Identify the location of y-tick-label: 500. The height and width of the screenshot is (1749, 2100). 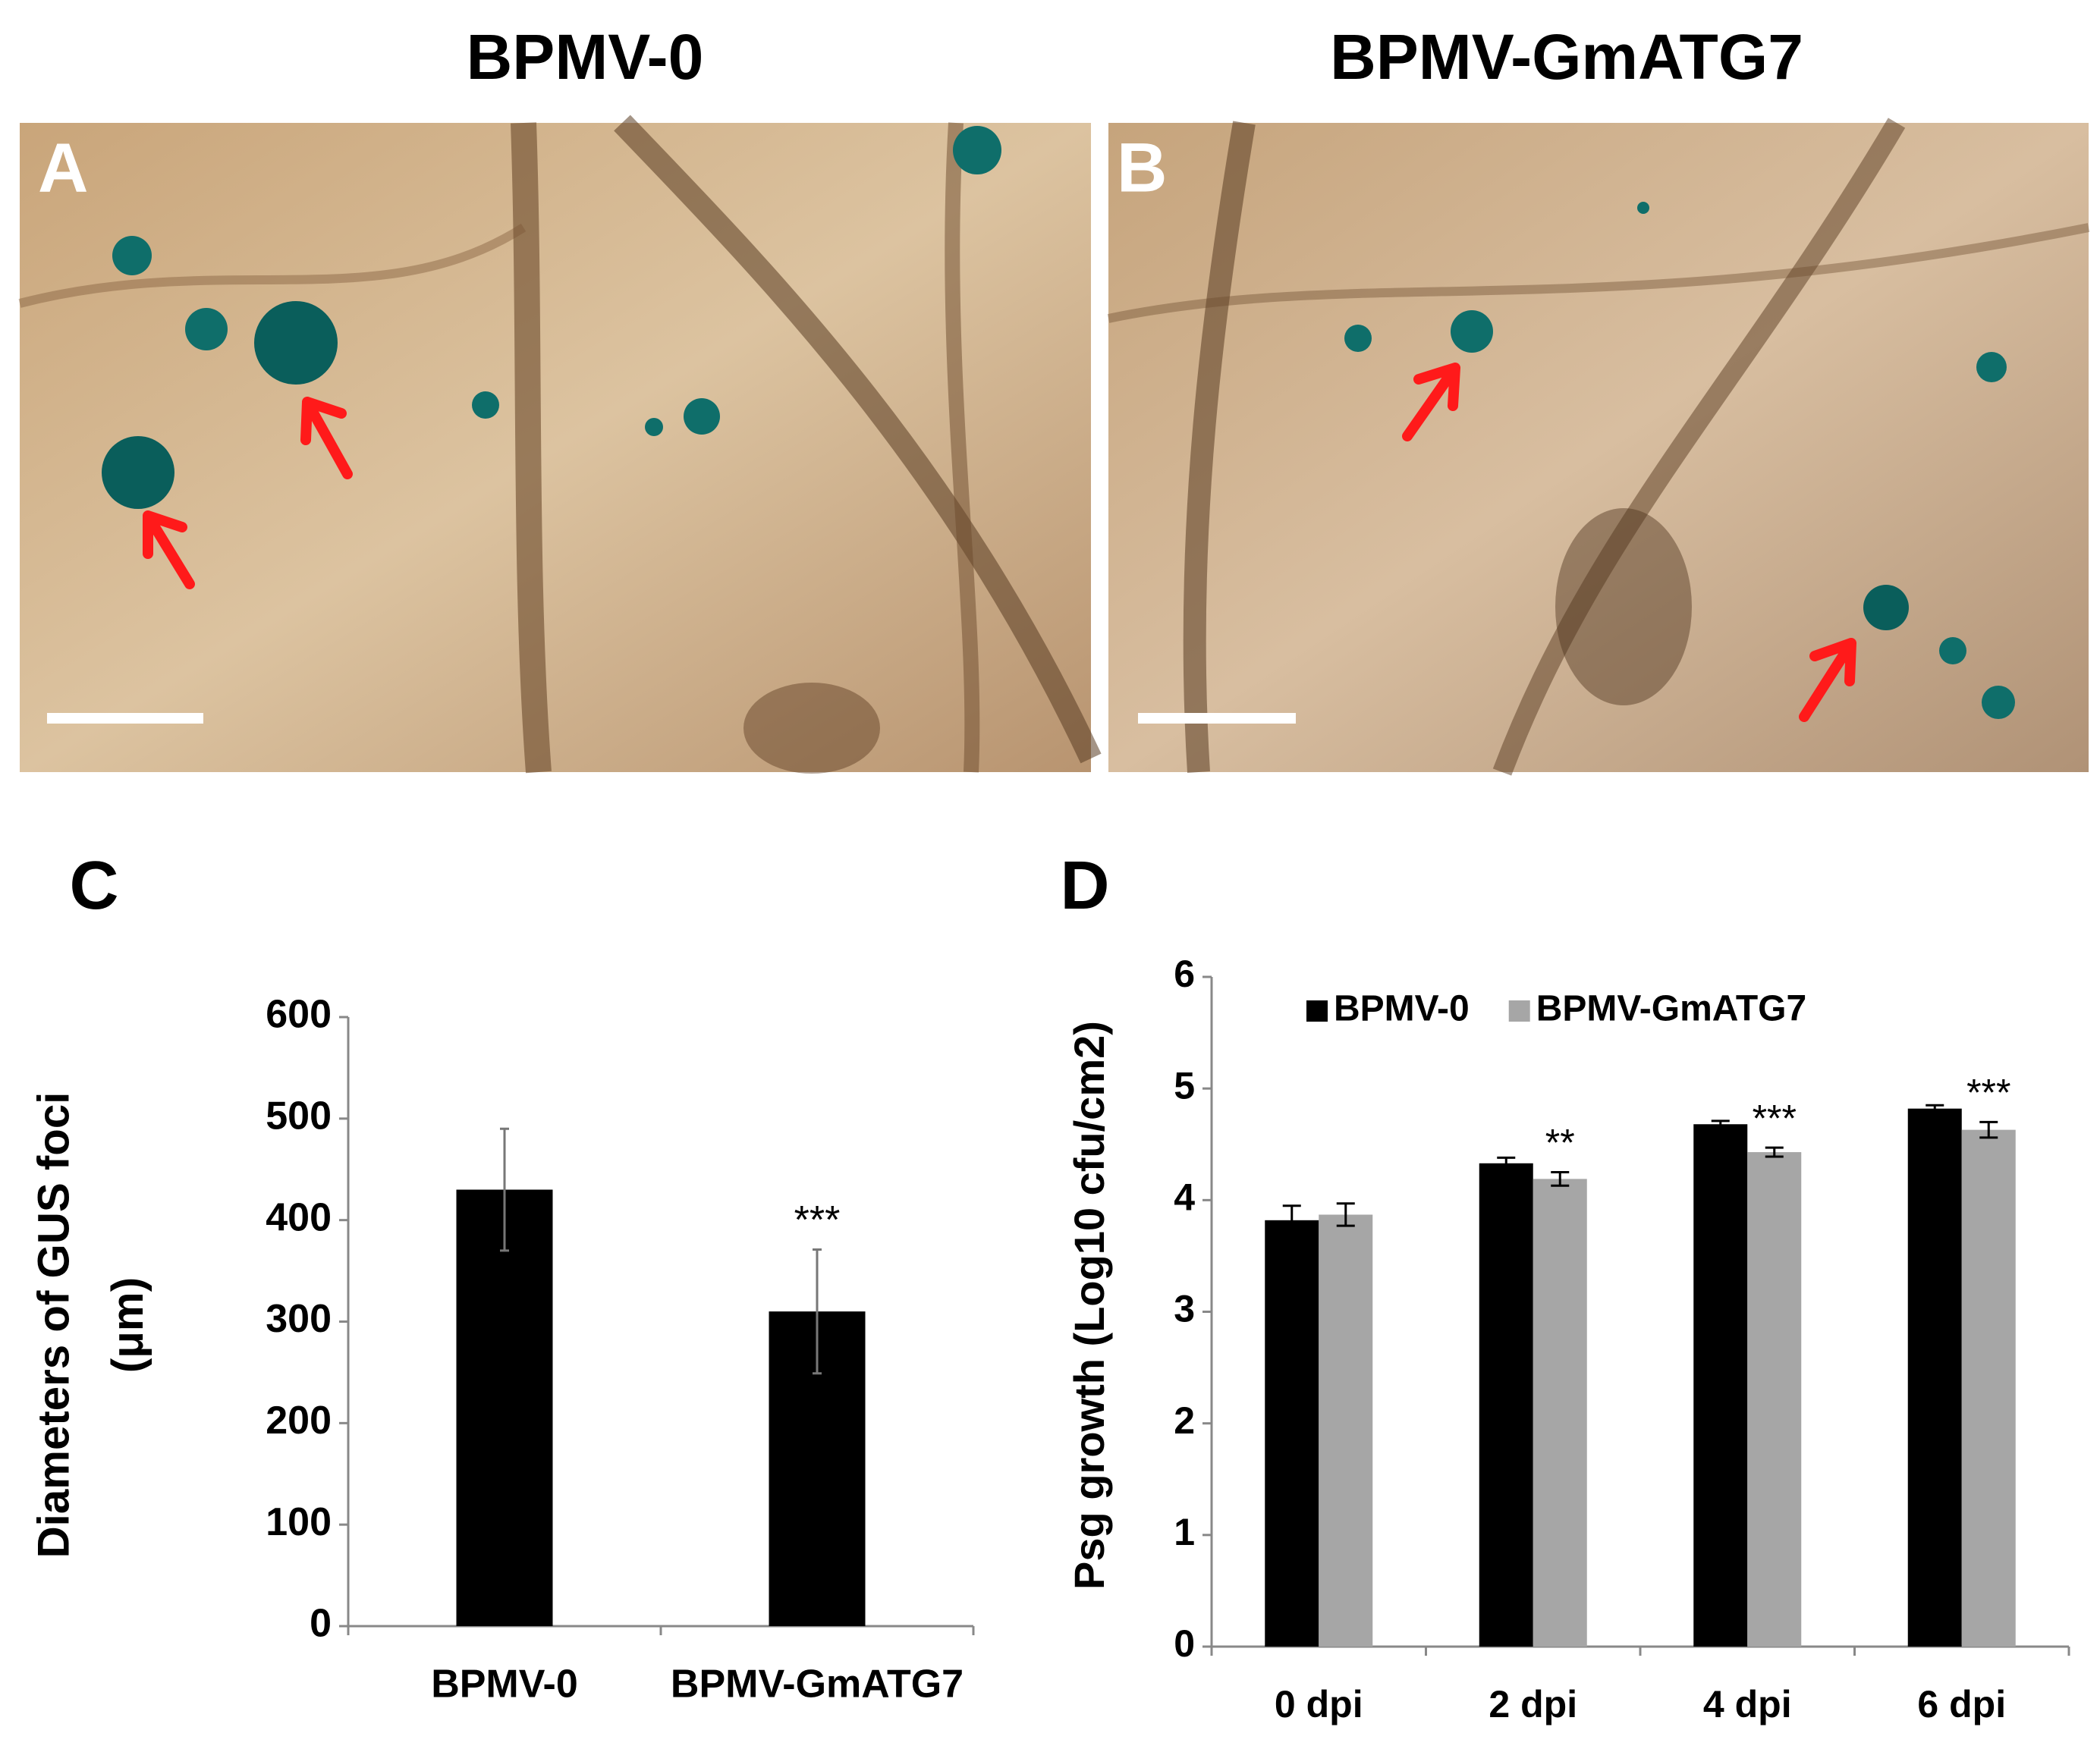
(299, 1116).